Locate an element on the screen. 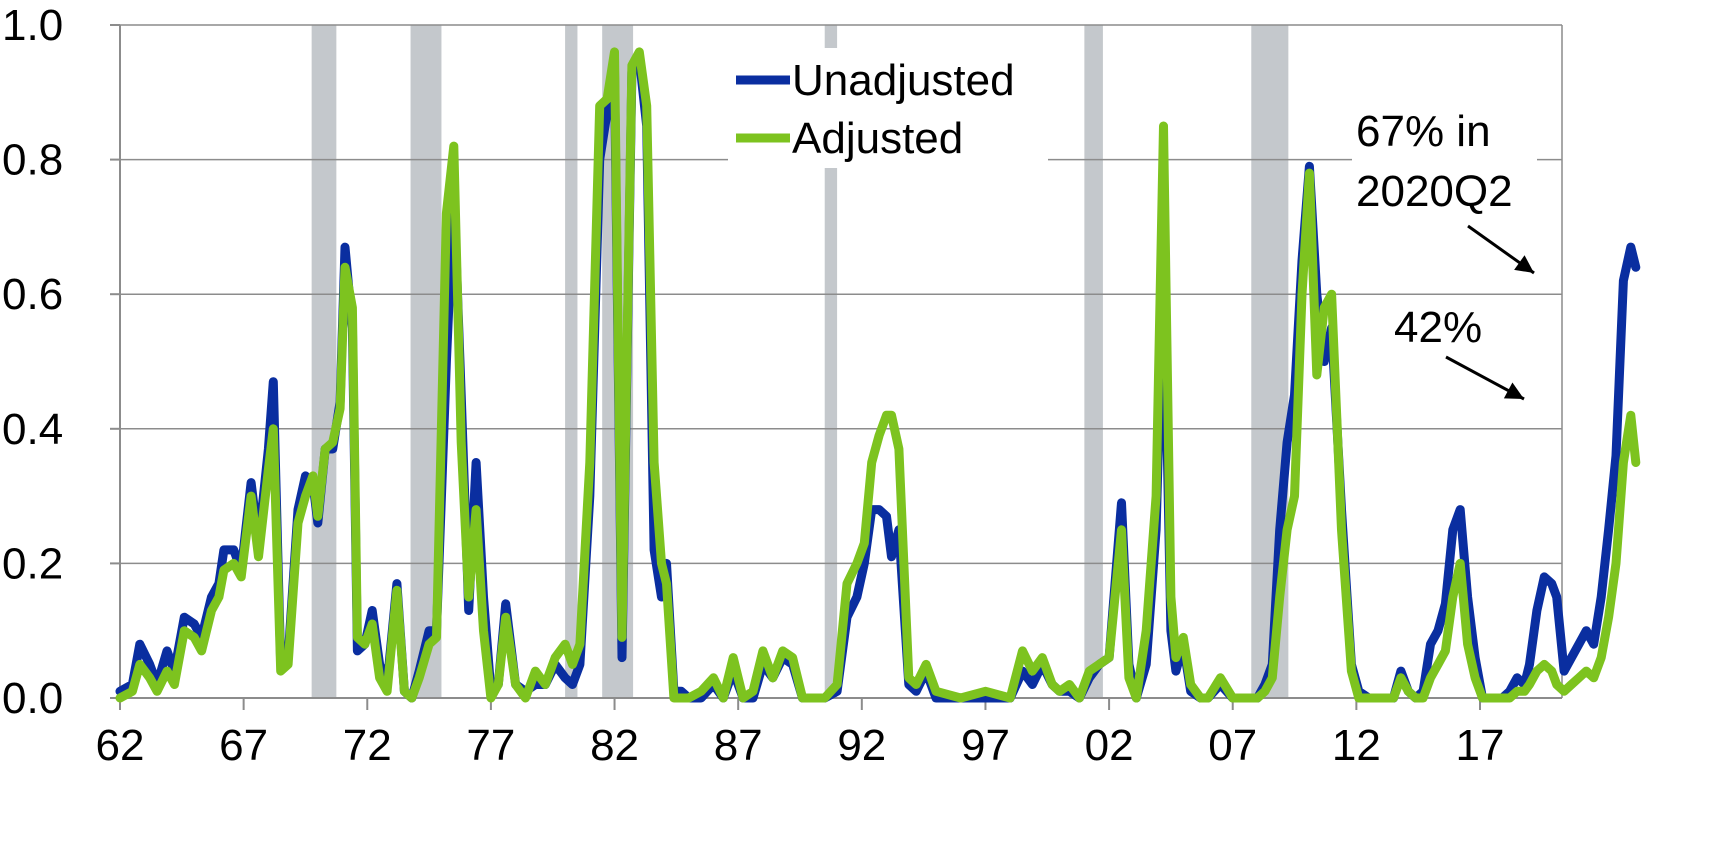 The image size is (1712, 845). annotations: 67% in 2020Q2 42% is located at coordinates (1444, 250).